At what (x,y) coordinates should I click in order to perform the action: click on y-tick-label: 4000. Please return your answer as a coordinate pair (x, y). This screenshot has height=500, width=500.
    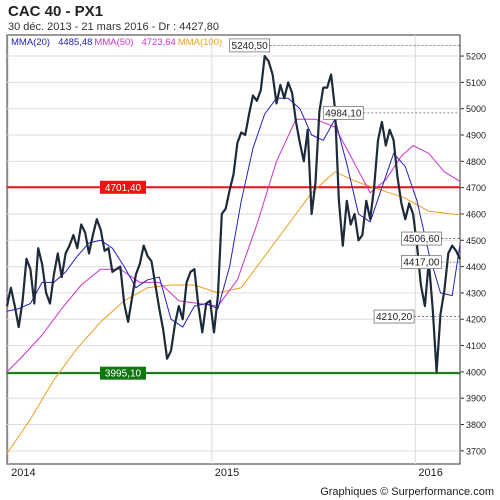
    Looking at the image, I should click on (476, 372).